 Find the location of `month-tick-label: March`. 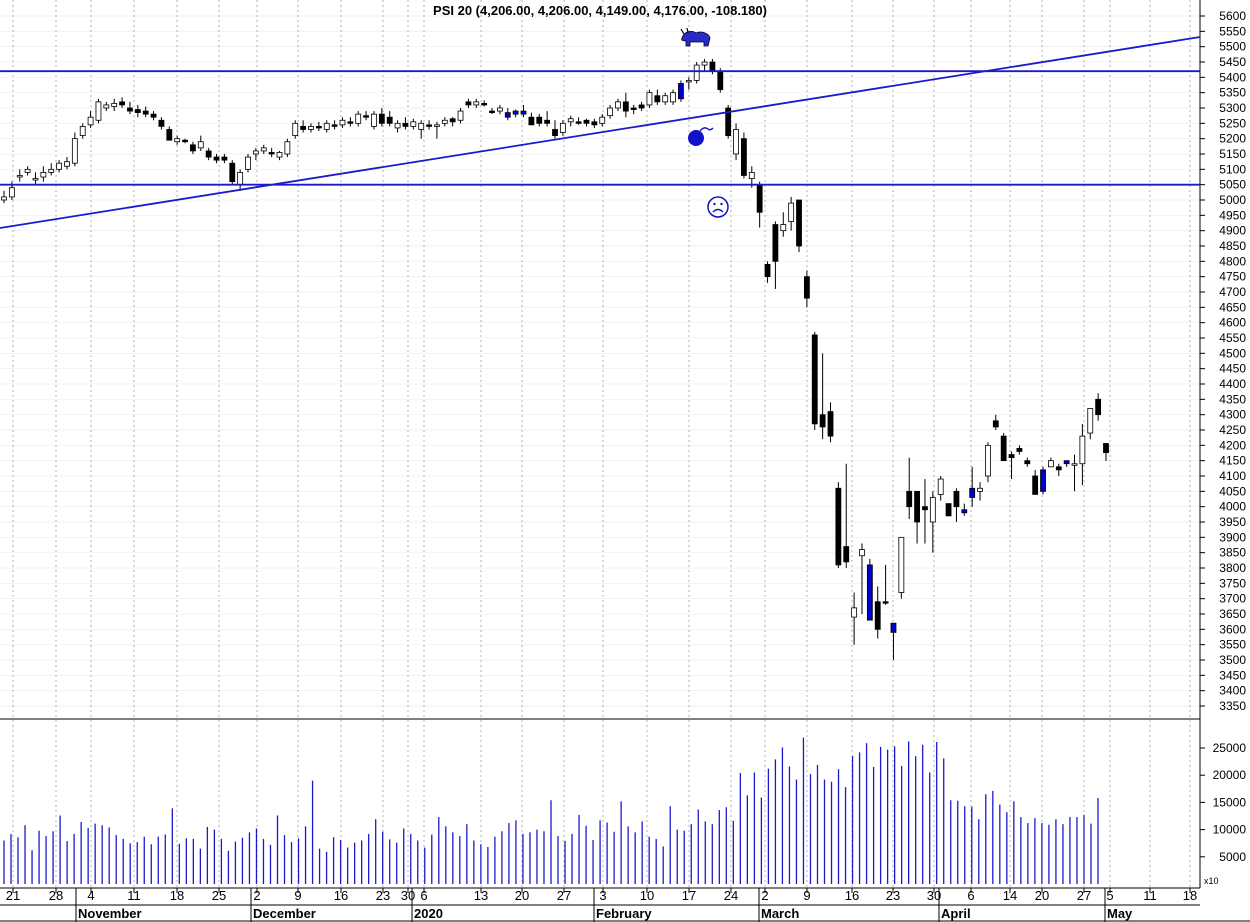

month-tick-label: March is located at coordinates (780, 913).